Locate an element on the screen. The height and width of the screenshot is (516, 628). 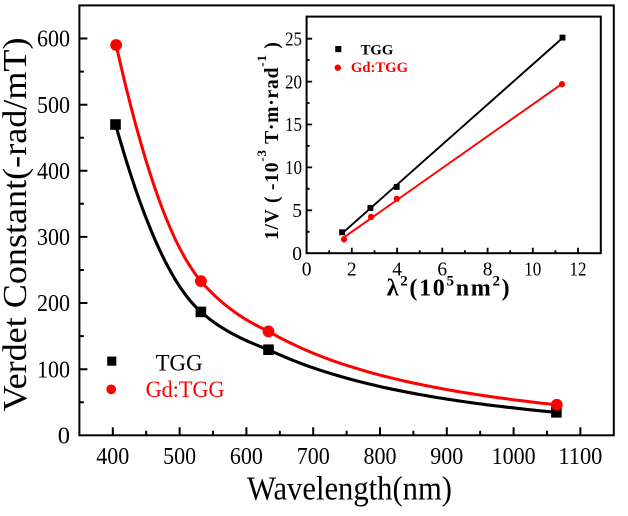
svg-text: λ2(105nm2) is located at coordinates (449, 287).